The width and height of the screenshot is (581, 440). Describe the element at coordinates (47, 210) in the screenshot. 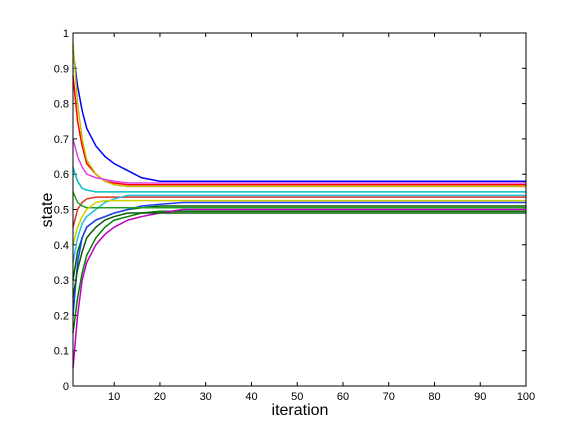

I see `y-axis-label: state` at that location.